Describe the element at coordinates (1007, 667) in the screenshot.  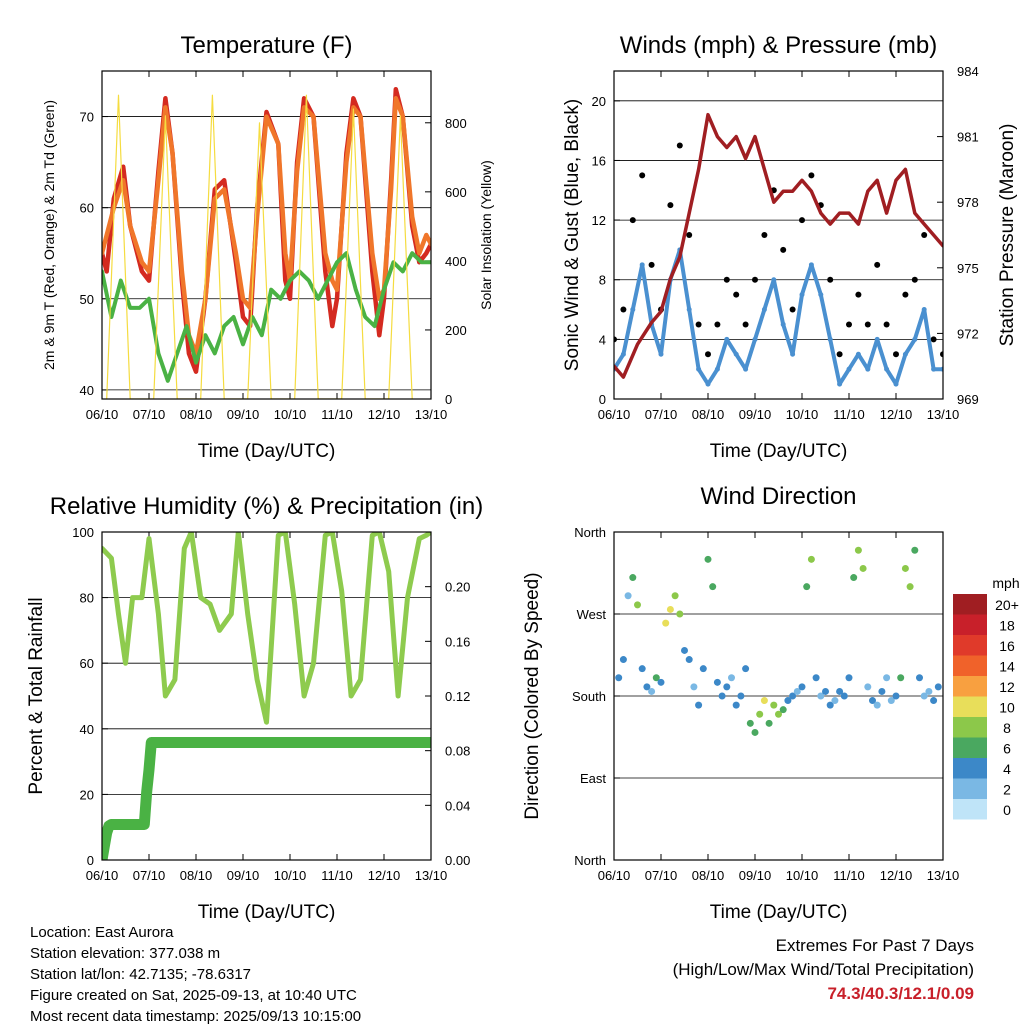
I see `colorbar-label: 14` at that location.